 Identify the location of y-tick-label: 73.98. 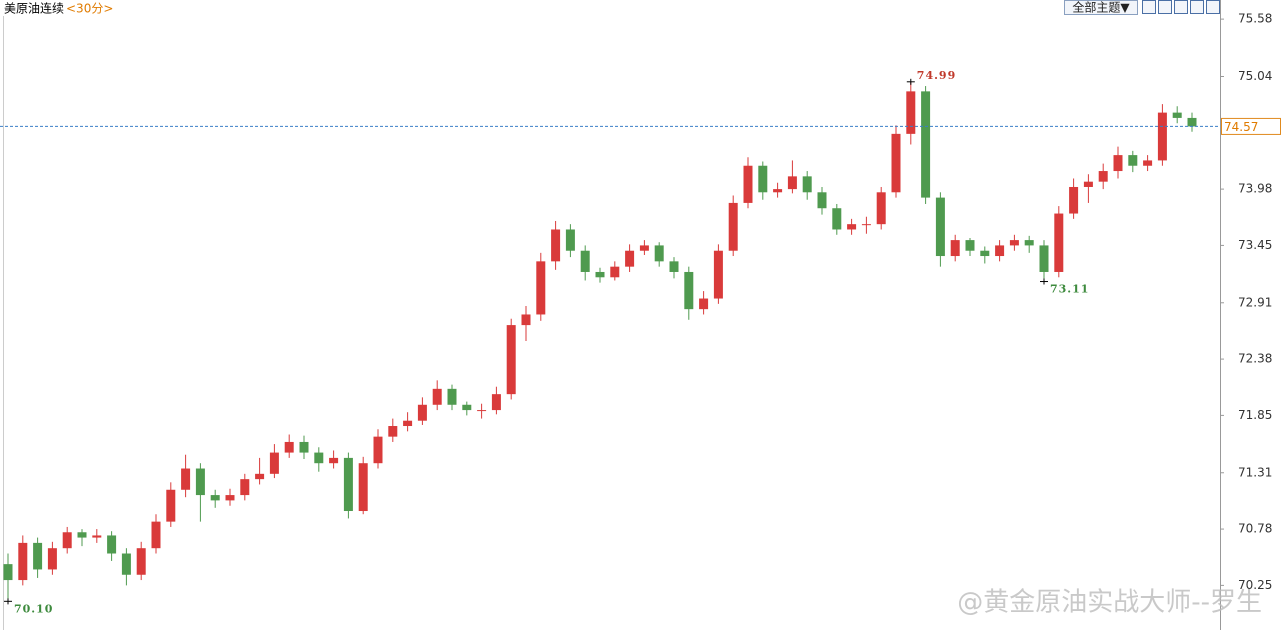
(1255, 189).